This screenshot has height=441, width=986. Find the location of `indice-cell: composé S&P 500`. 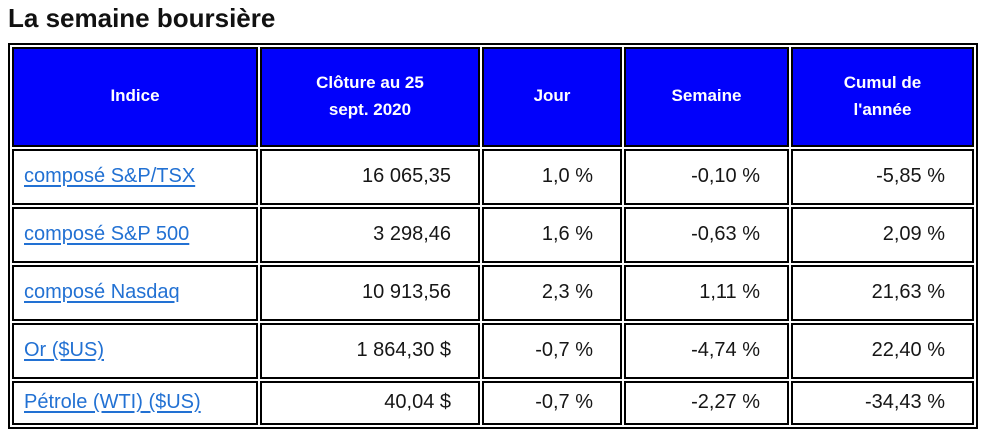

indice-cell: composé S&P 500 is located at coordinates (135, 234).